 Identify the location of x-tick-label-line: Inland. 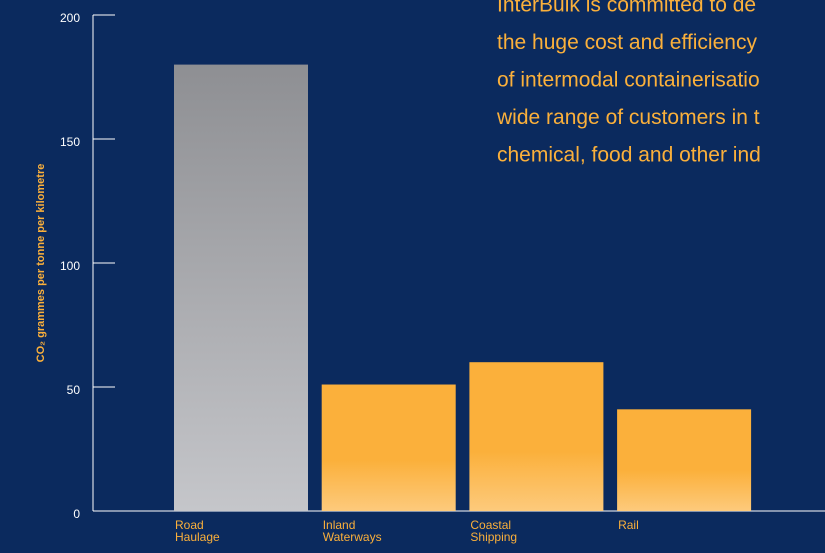
(339, 525).